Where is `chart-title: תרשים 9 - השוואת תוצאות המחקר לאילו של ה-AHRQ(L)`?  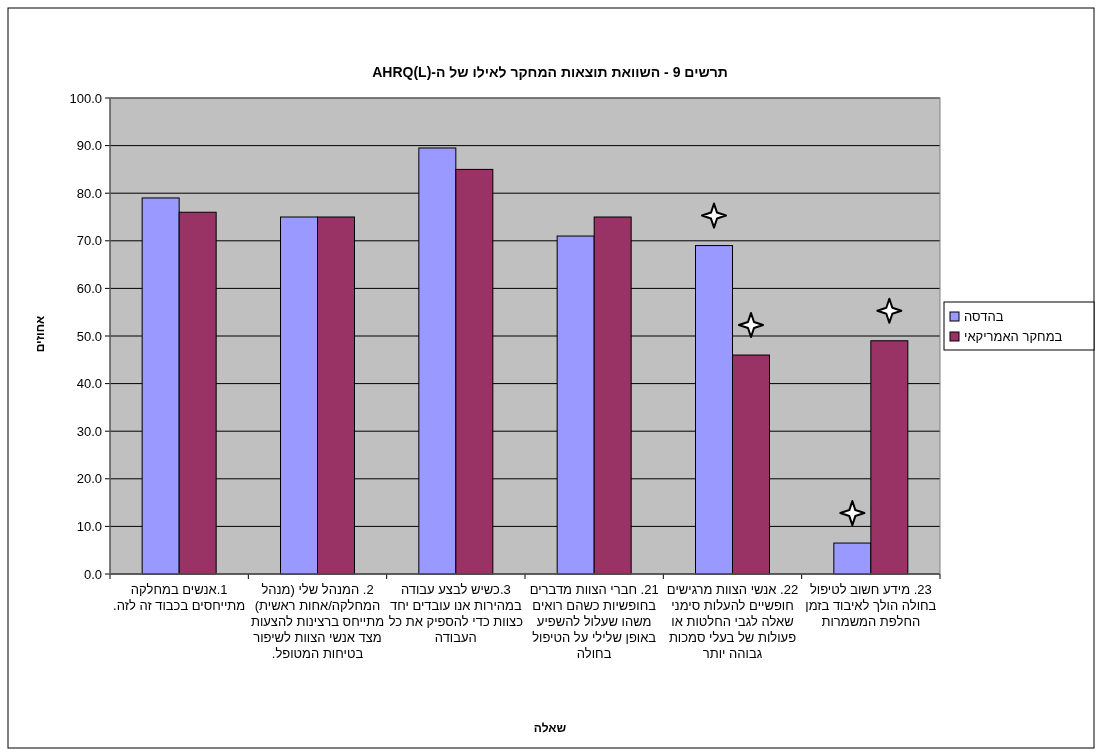 chart-title: תרשים 9 - השוואת תוצאות המחקר לאילו של ה-AHRQ(L) is located at coordinates (550, 72).